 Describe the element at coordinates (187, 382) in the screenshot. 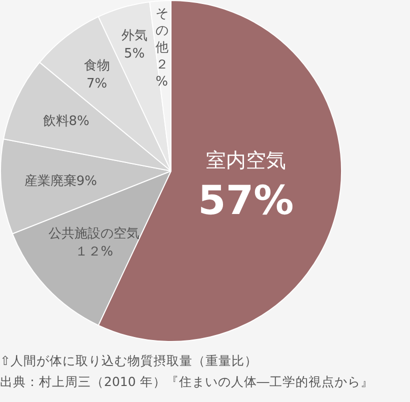

I see `source-note: 出典：村上周三（2010 年）『住まいの人体―工学的視点から』` at that location.